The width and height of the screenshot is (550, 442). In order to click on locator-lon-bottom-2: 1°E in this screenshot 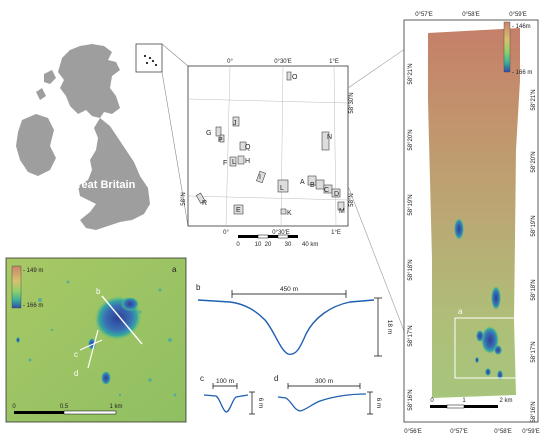, I will do `click(336, 233)`.